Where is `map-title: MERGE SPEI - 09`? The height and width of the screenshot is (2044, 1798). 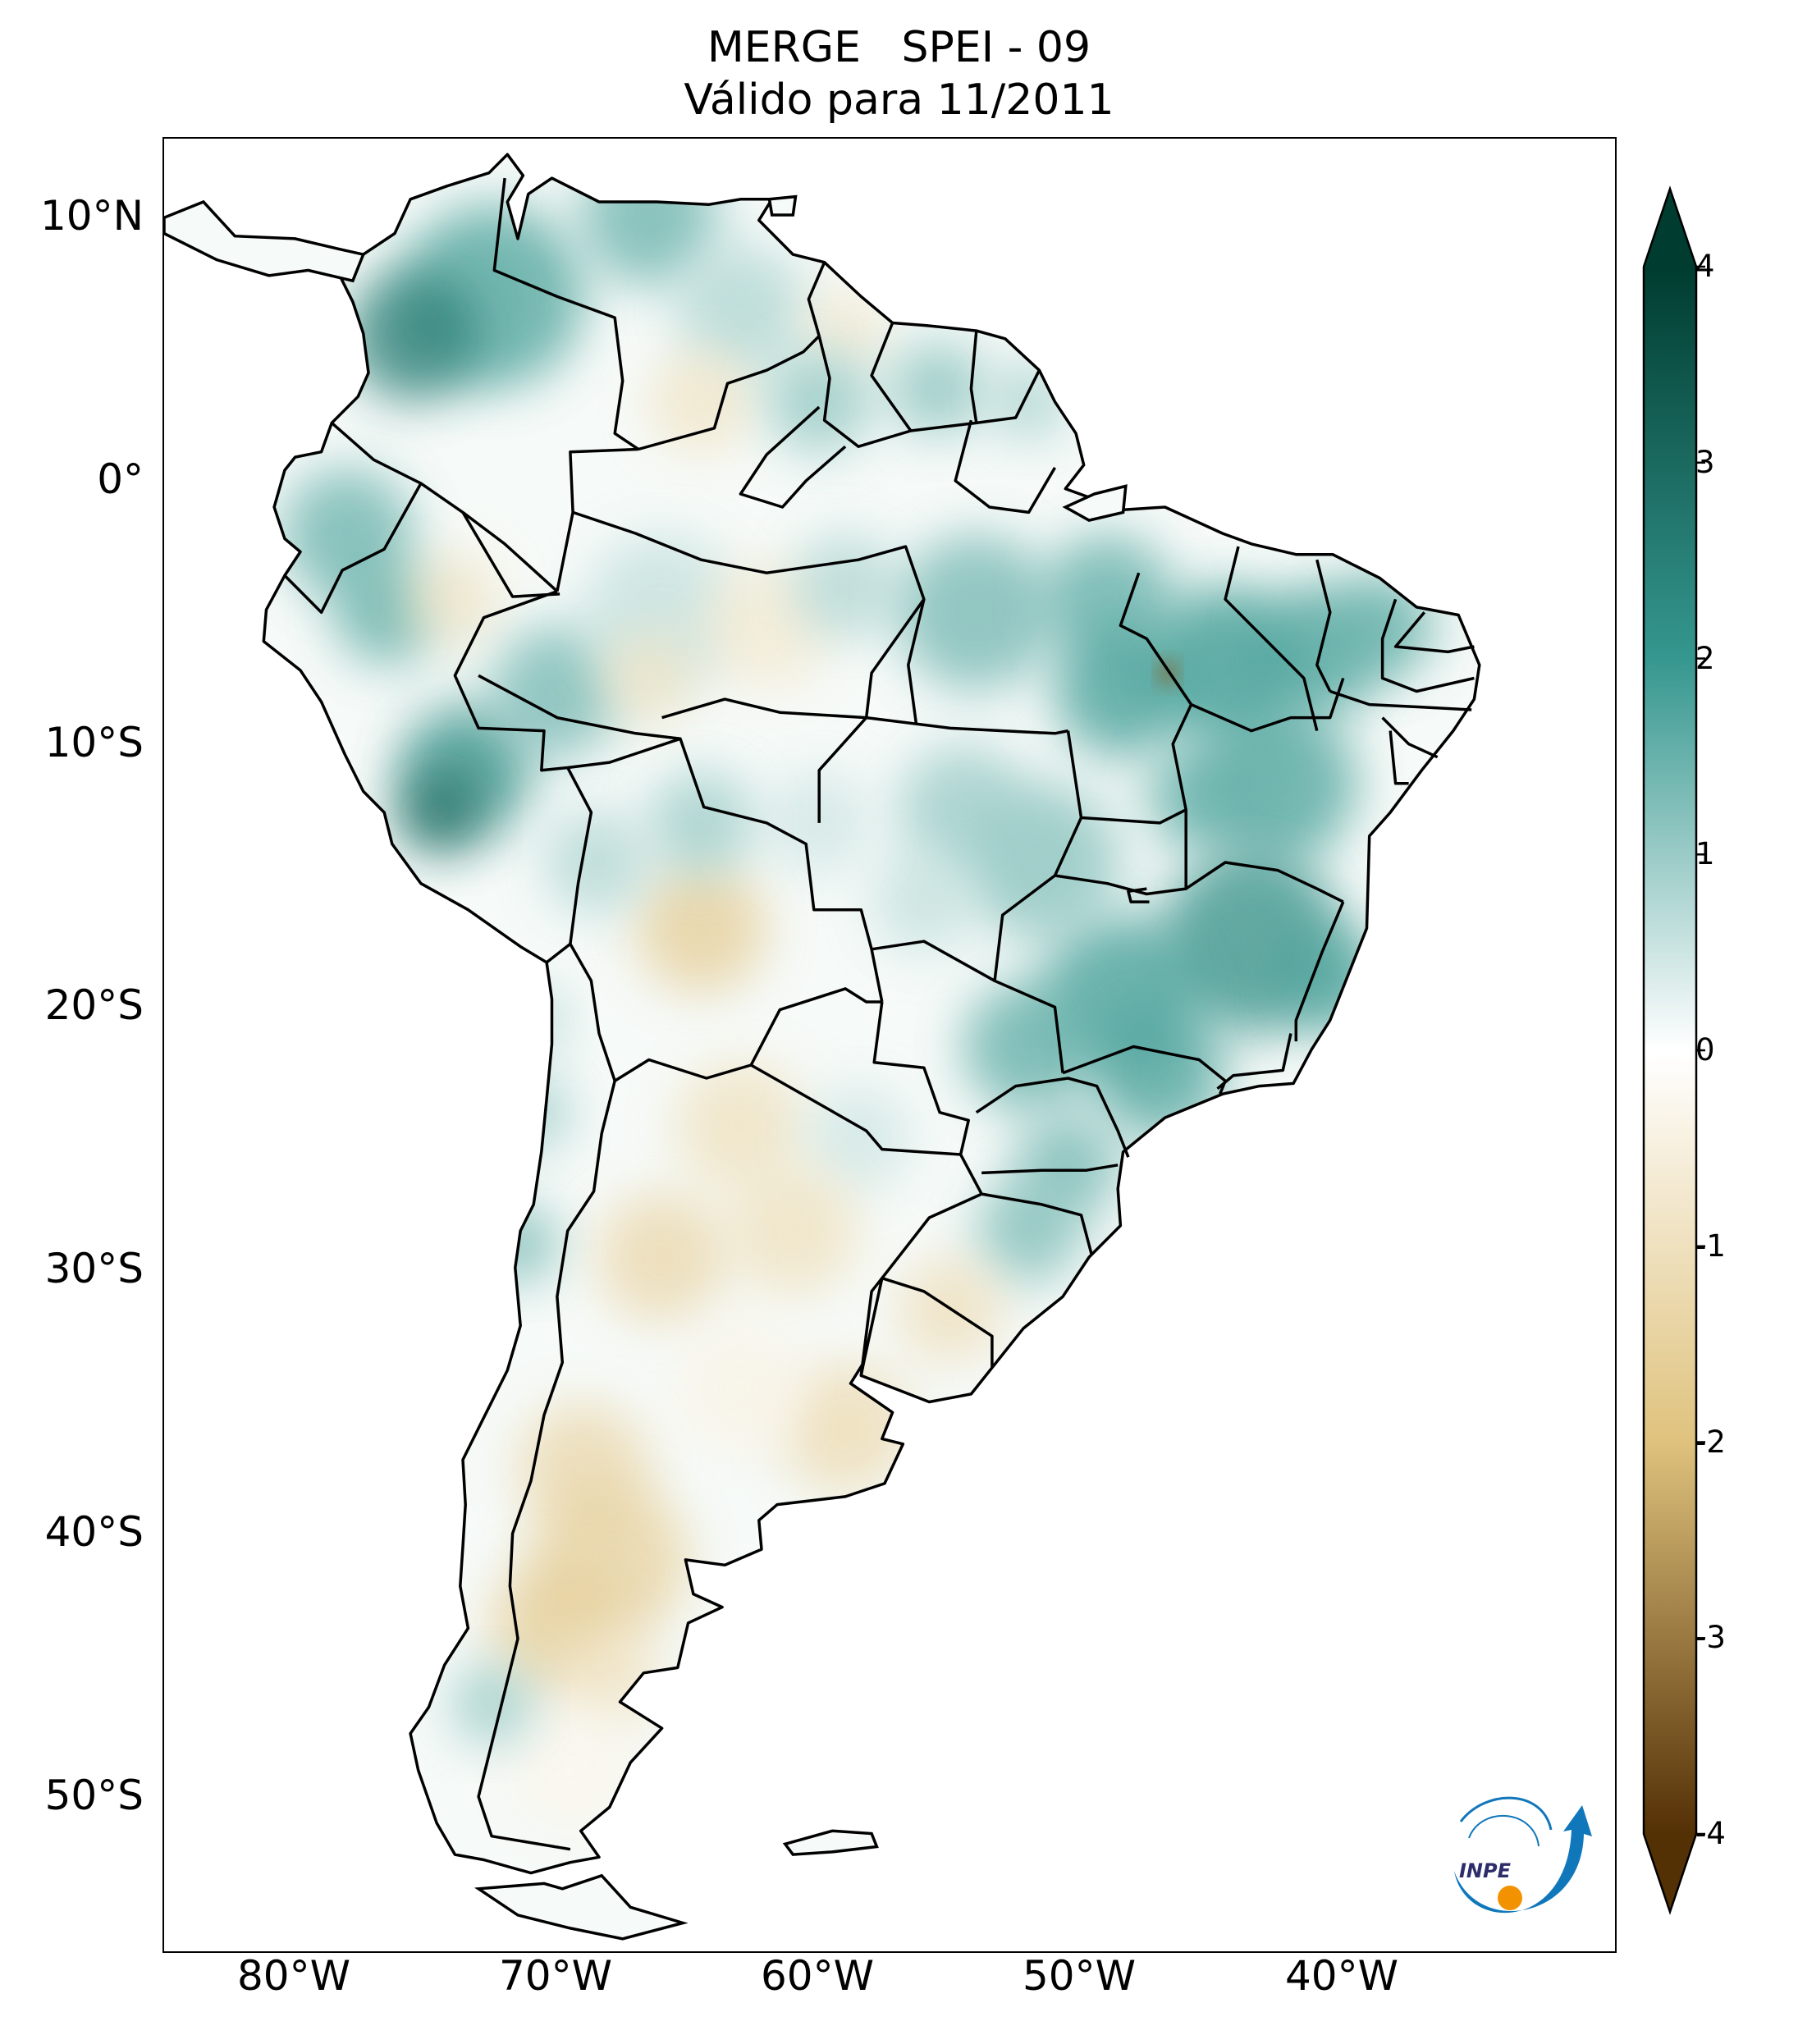 map-title: MERGE SPEI - 09 is located at coordinates (899, 47).